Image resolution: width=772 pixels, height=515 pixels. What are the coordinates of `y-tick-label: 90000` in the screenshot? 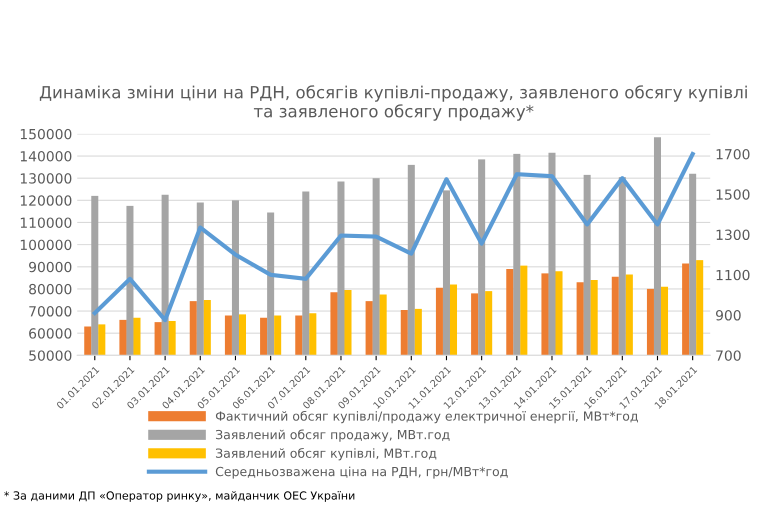 It's located at (50, 267).